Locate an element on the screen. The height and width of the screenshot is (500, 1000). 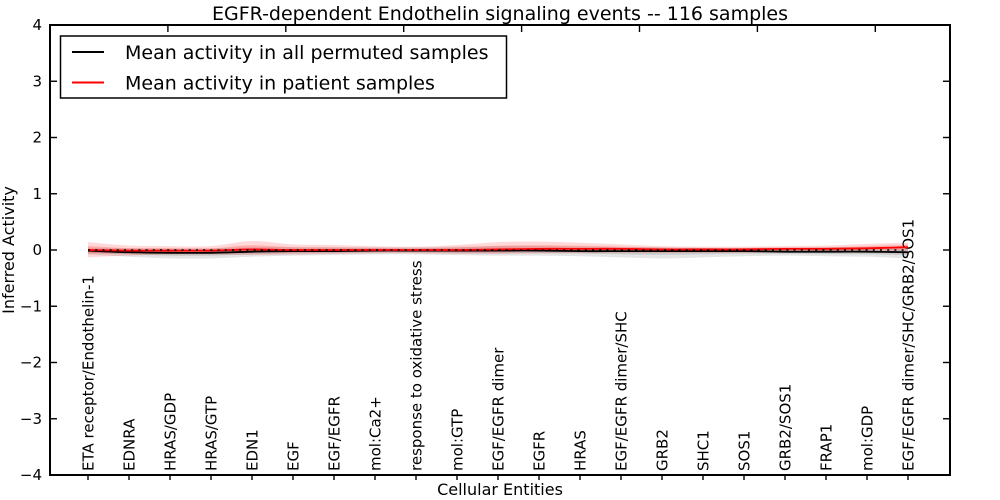
y-tick-label: 4 is located at coordinates (37, 25).